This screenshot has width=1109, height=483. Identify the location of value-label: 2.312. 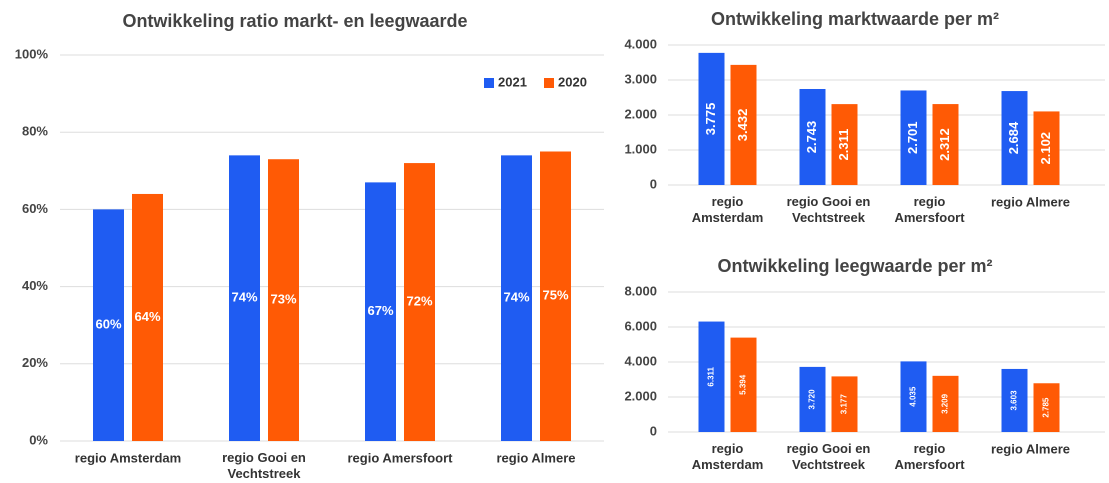
(944, 144).